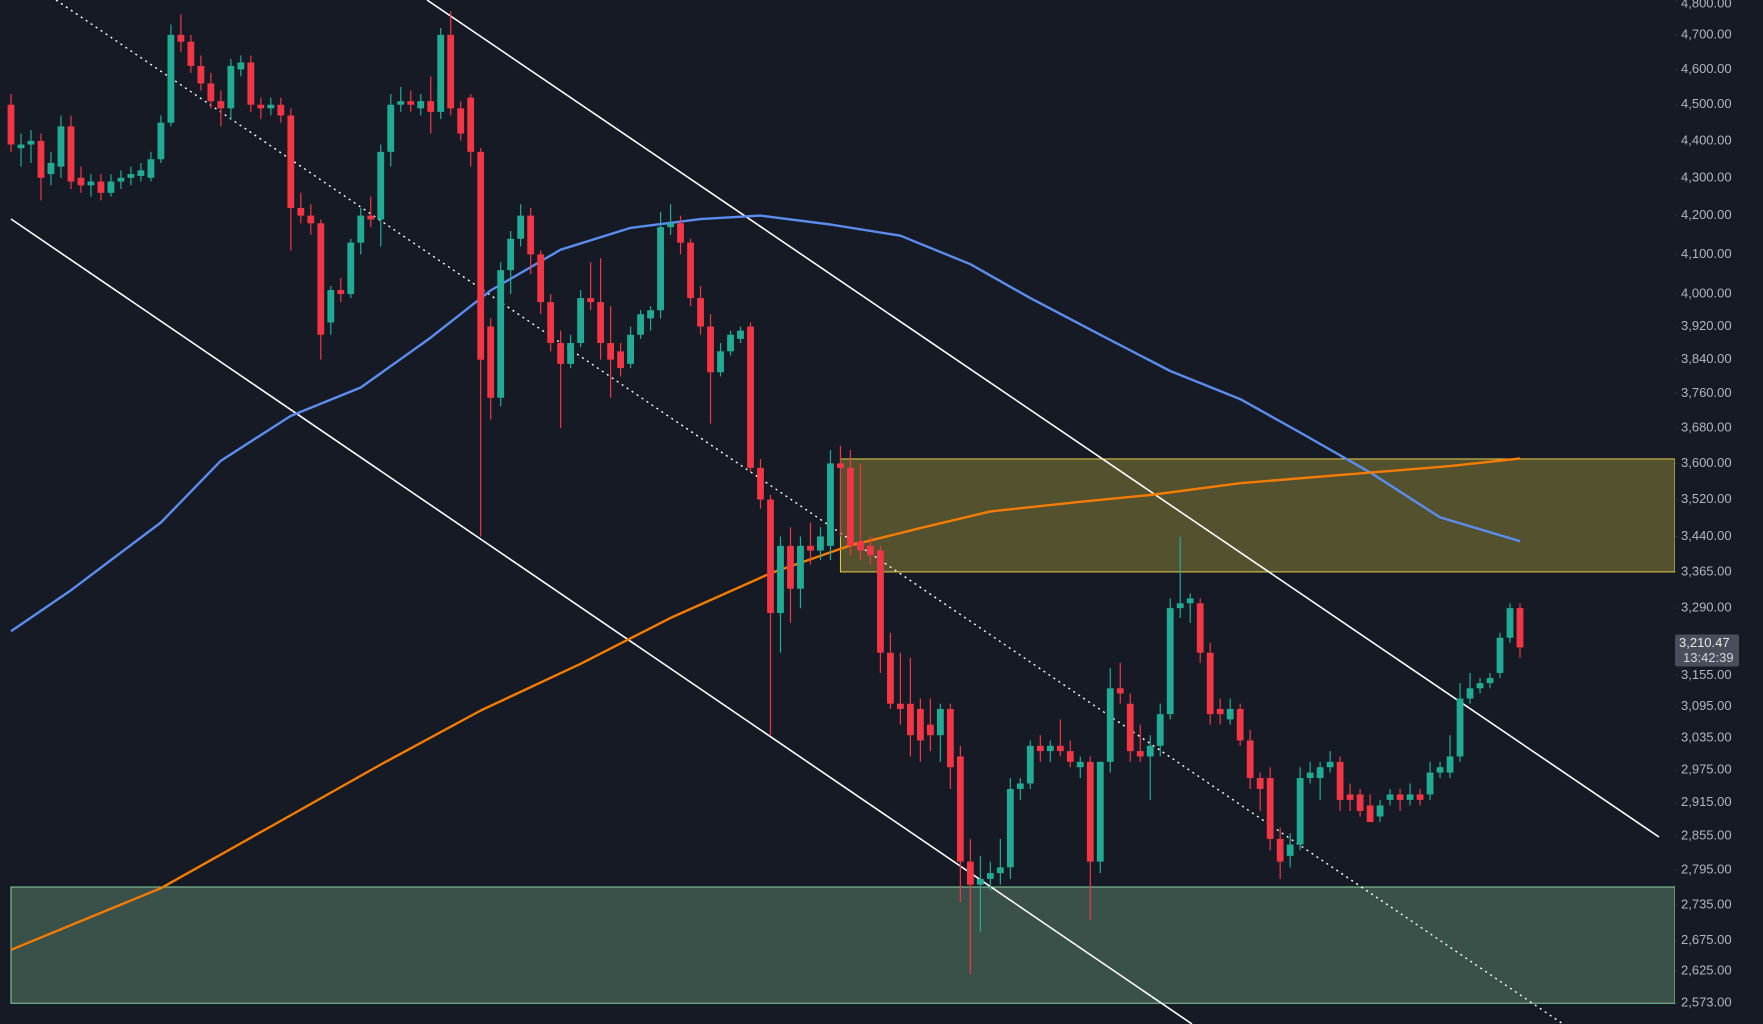  I want to click on y-tick-label: 2,975.00, so click(1706, 768).